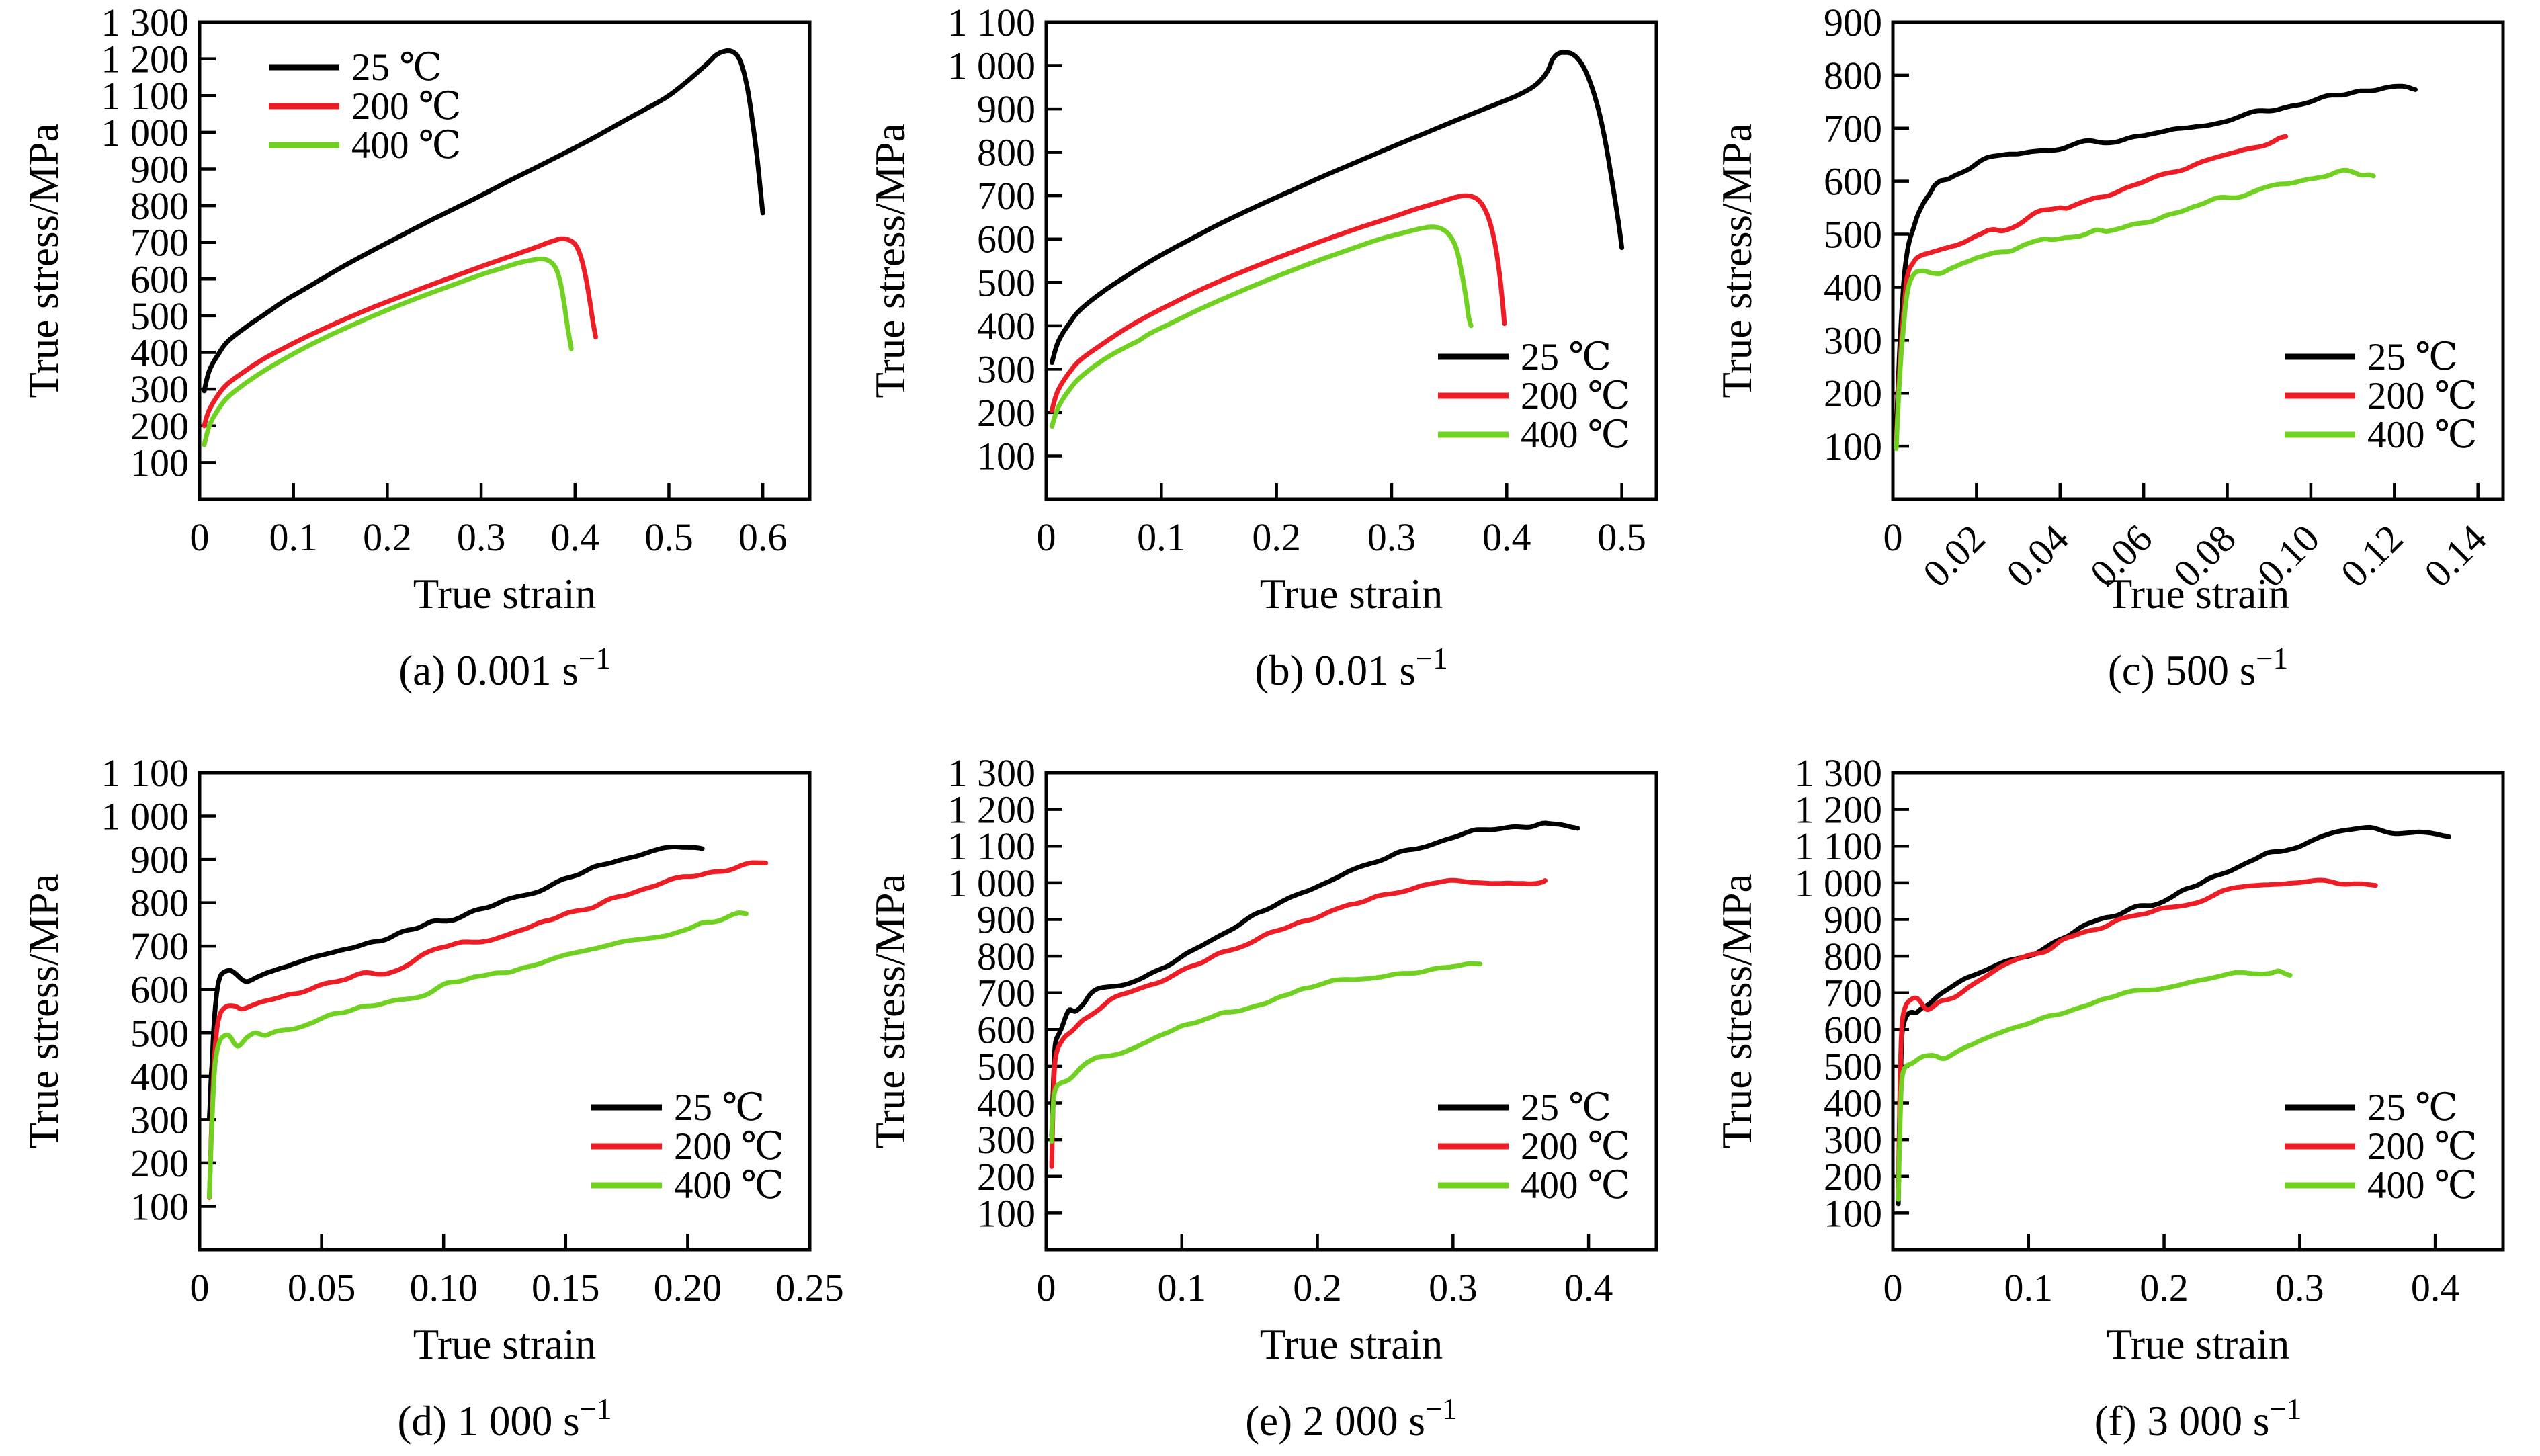 This screenshot has width=2540, height=1456. What do you see at coordinates (159, 316) in the screenshot?
I see `y-tick-label: 500` at bounding box center [159, 316].